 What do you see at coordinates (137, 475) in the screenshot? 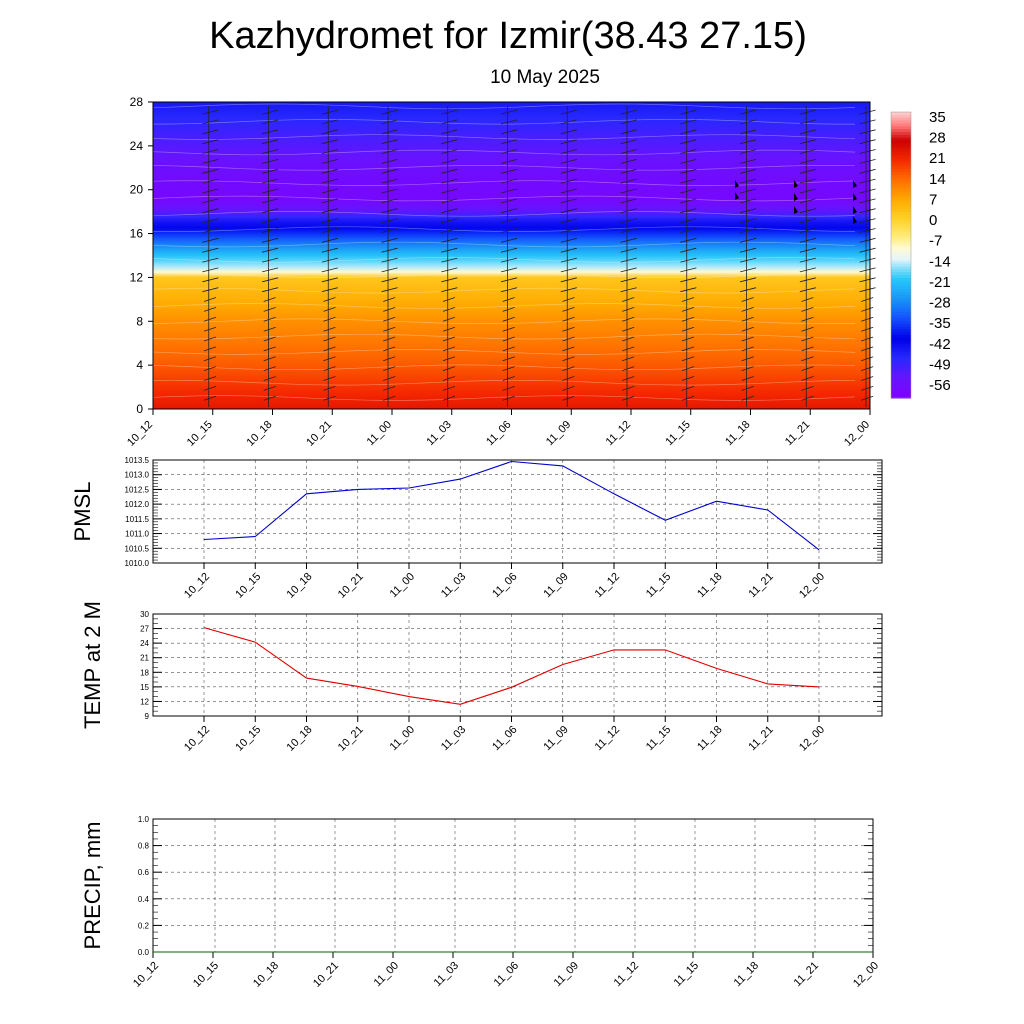
I see `y-tick-label: 1013.0` at bounding box center [137, 475].